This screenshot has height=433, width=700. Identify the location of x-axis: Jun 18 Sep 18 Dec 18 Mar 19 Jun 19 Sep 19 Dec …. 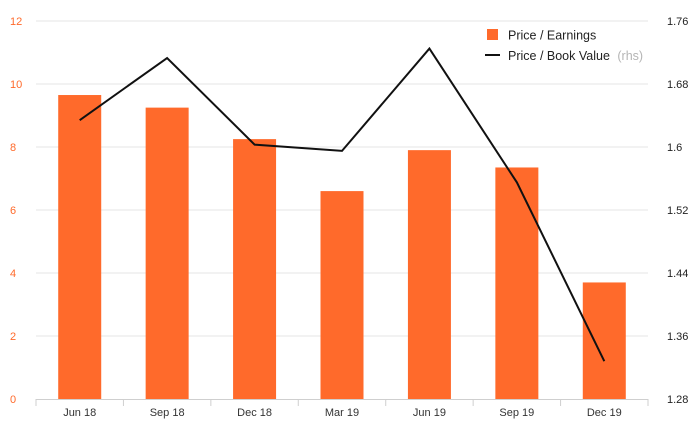
(342, 409).